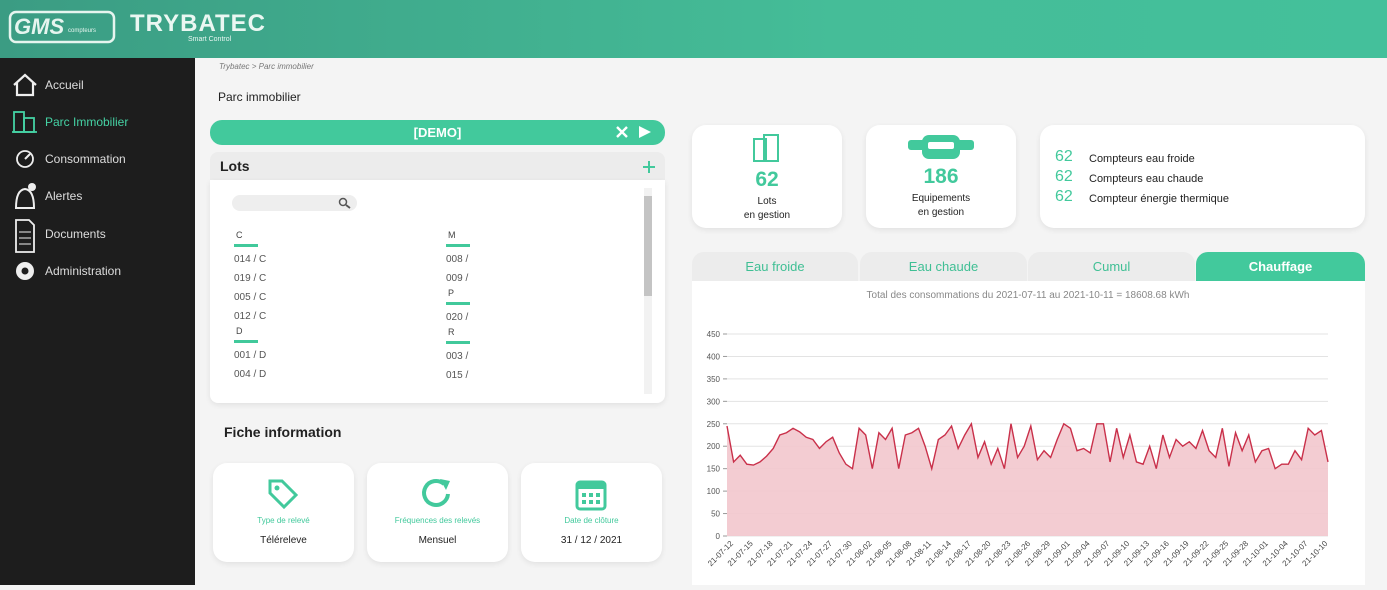 The image size is (1387, 590). Describe the element at coordinates (437, 166) in the screenshot. I see `lots-header: Lots` at that location.